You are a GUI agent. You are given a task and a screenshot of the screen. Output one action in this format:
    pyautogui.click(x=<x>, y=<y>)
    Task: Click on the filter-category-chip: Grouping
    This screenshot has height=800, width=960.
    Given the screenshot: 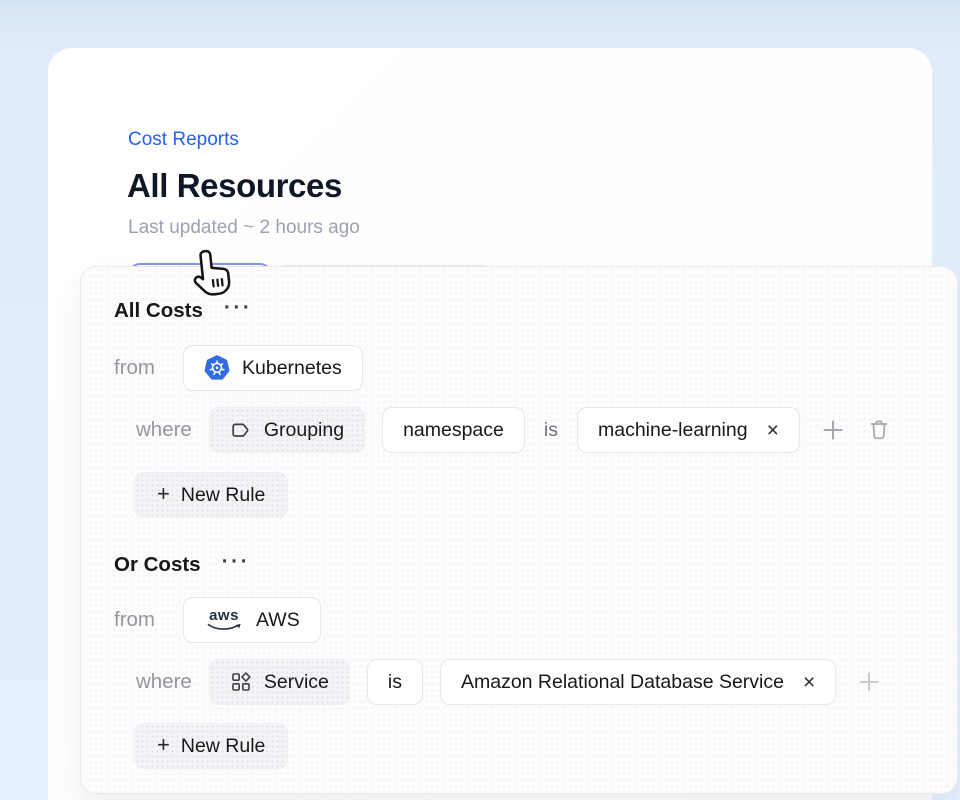 What is the action you would take?
    pyautogui.click(x=287, y=430)
    